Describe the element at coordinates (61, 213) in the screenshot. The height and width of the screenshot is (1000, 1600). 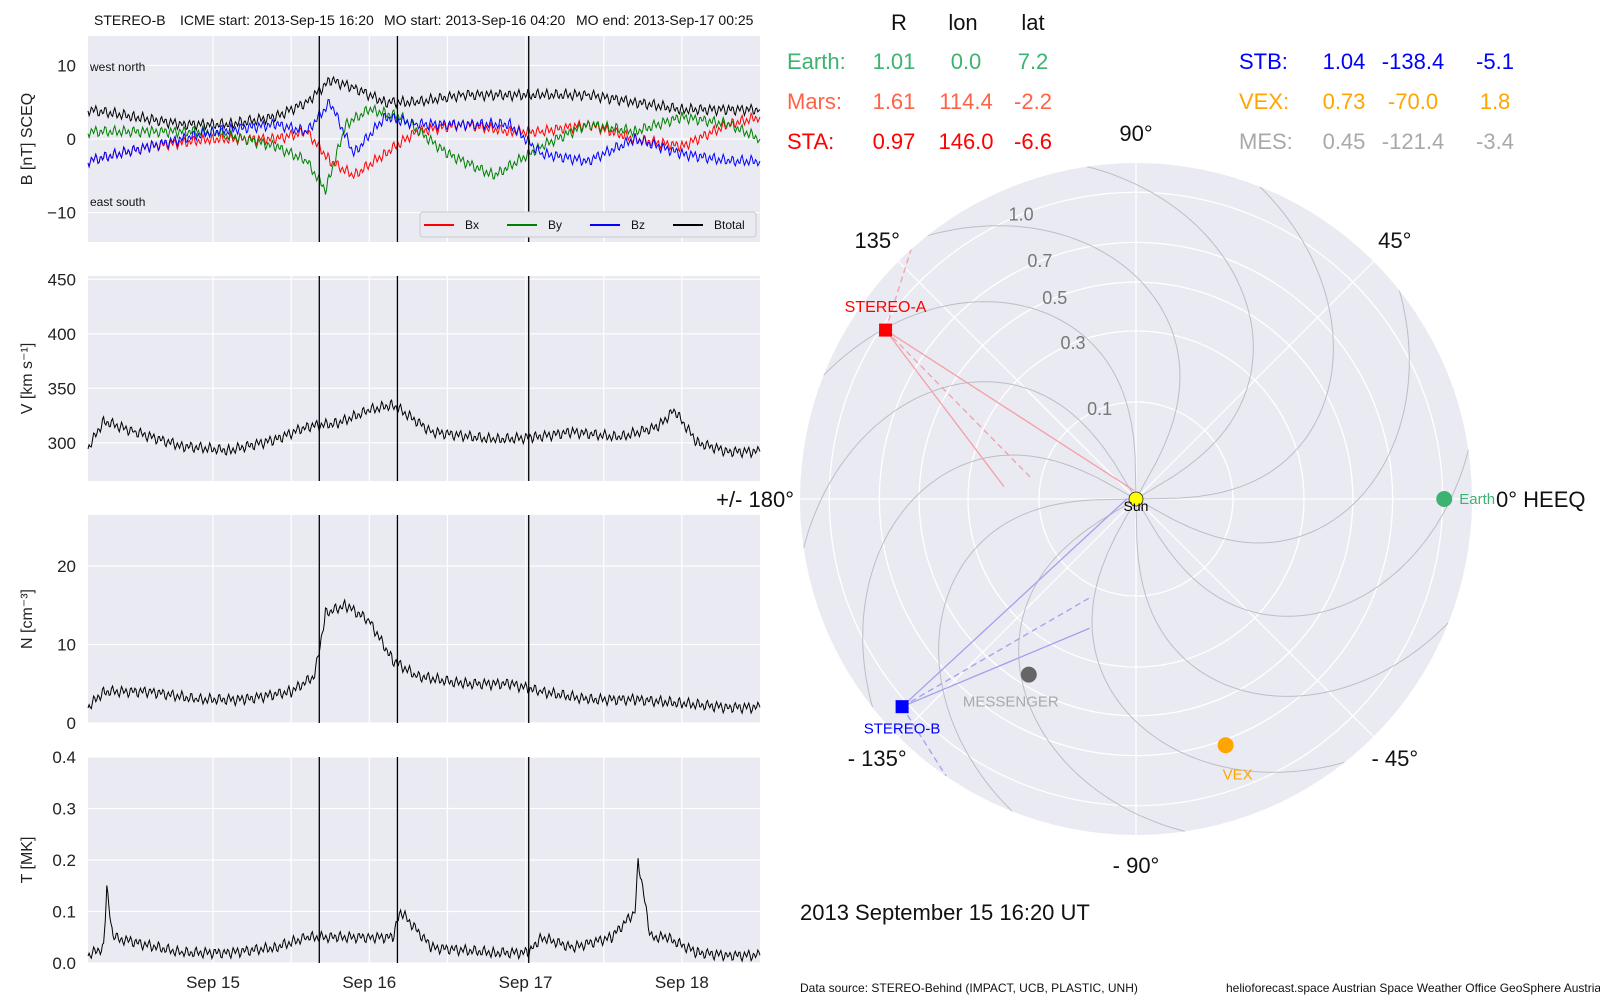
I see `y-tick-label: −10` at that location.